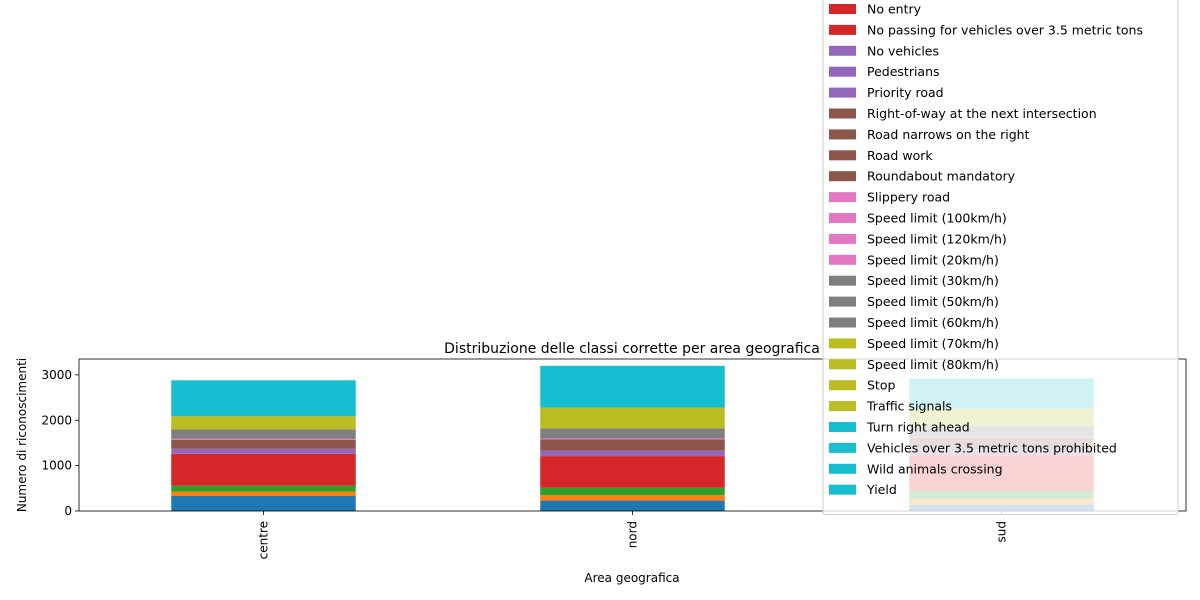  What do you see at coordinates (933, 322) in the screenshot?
I see `legend-label: Speed limit (60km/h)` at bounding box center [933, 322].